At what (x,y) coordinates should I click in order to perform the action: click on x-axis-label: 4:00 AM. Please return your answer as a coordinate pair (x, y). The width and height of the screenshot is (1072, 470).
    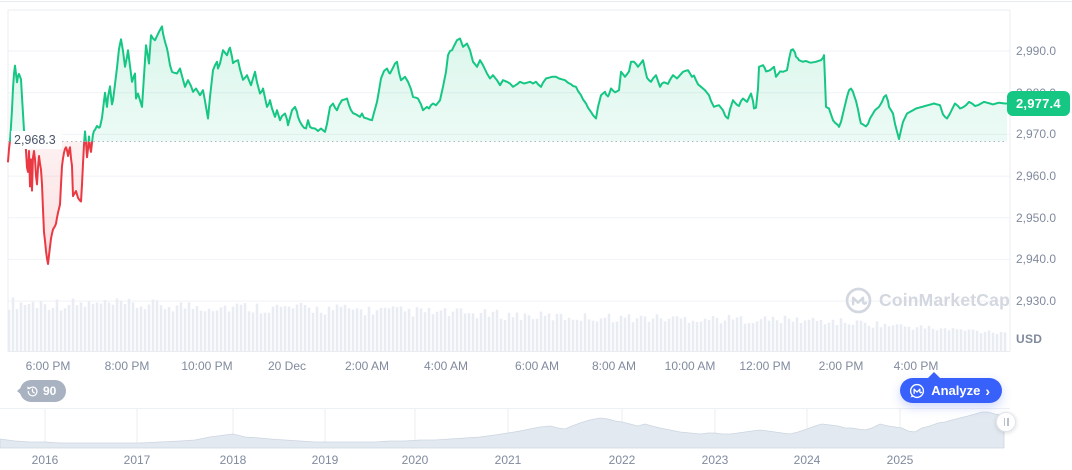
    Looking at the image, I should click on (446, 366).